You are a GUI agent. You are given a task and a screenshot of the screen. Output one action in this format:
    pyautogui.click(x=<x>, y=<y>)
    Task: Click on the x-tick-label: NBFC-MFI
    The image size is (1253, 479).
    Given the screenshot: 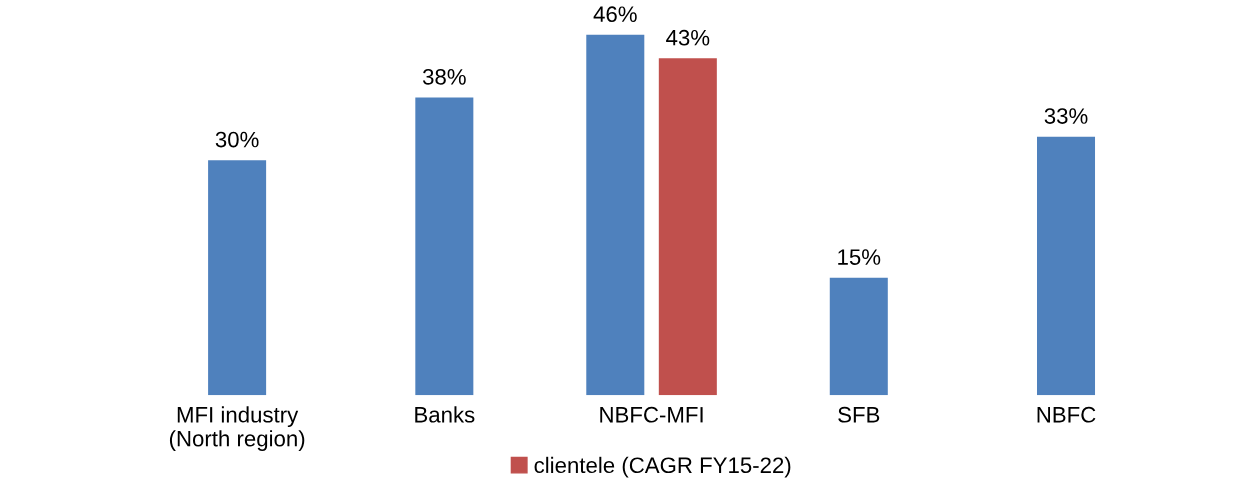 What is the action you would take?
    pyautogui.click(x=651, y=414)
    